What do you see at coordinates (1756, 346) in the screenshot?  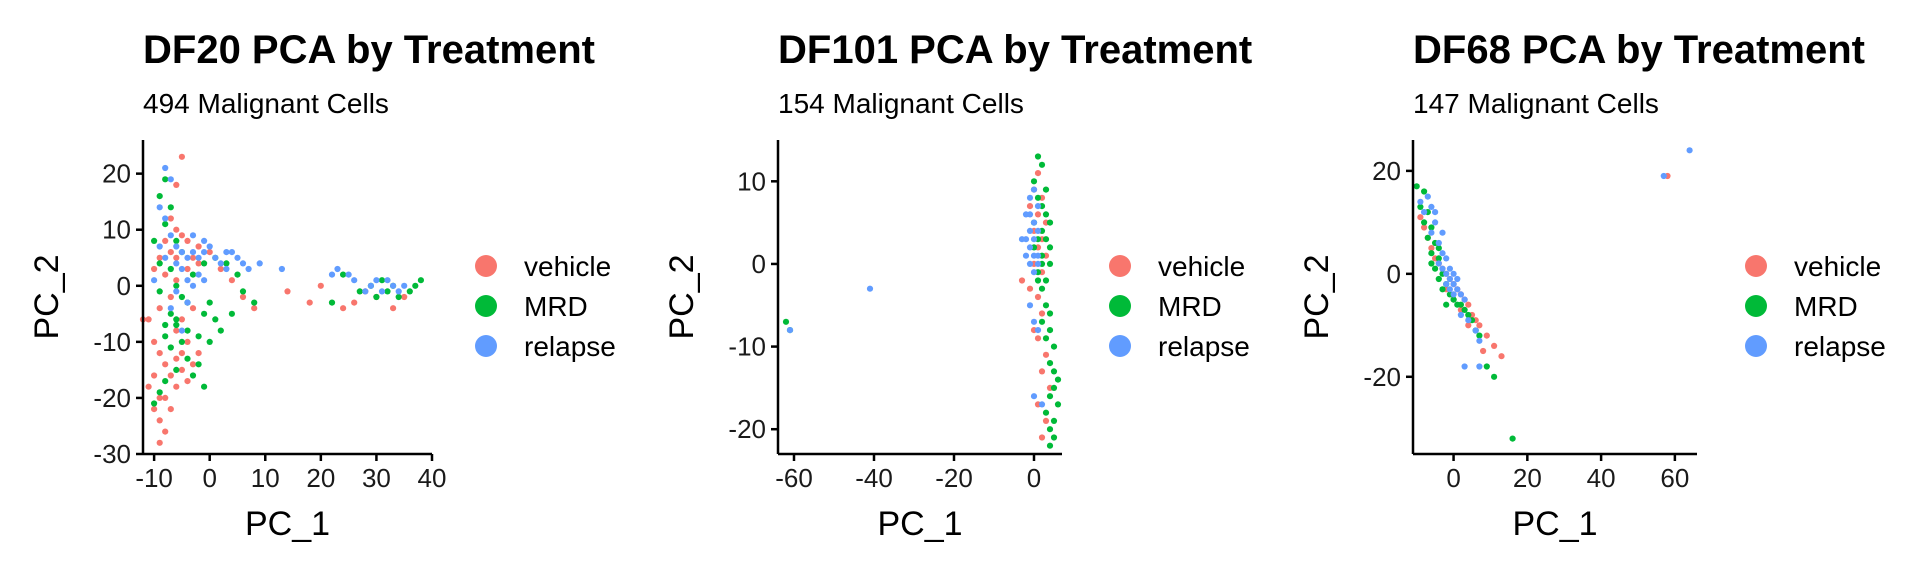 I see `legend-swatch-relapse` at bounding box center [1756, 346].